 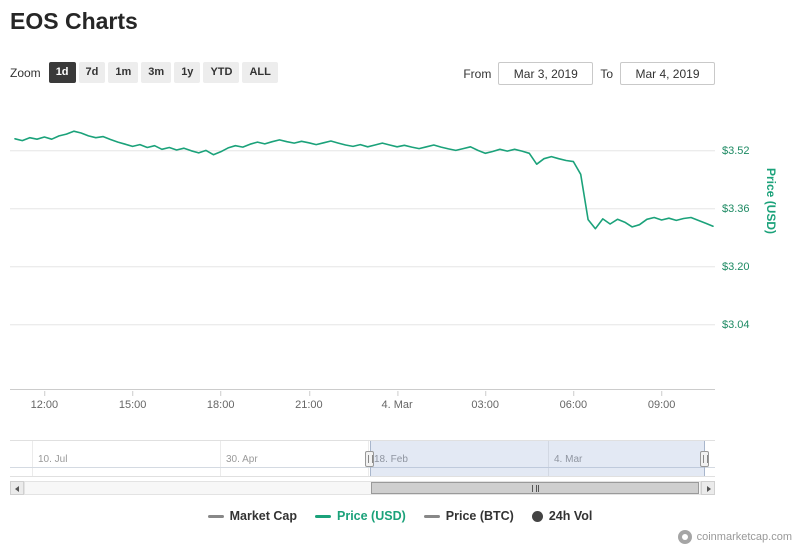 I want to click on legend-label: 24h Vol, so click(x=570, y=516).